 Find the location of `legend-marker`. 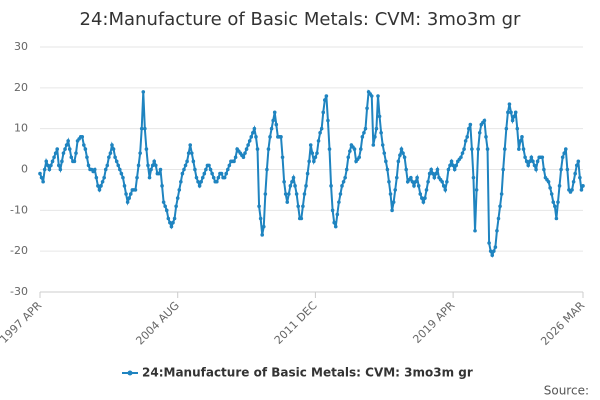

legend-marker is located at coordinates (130, 373).